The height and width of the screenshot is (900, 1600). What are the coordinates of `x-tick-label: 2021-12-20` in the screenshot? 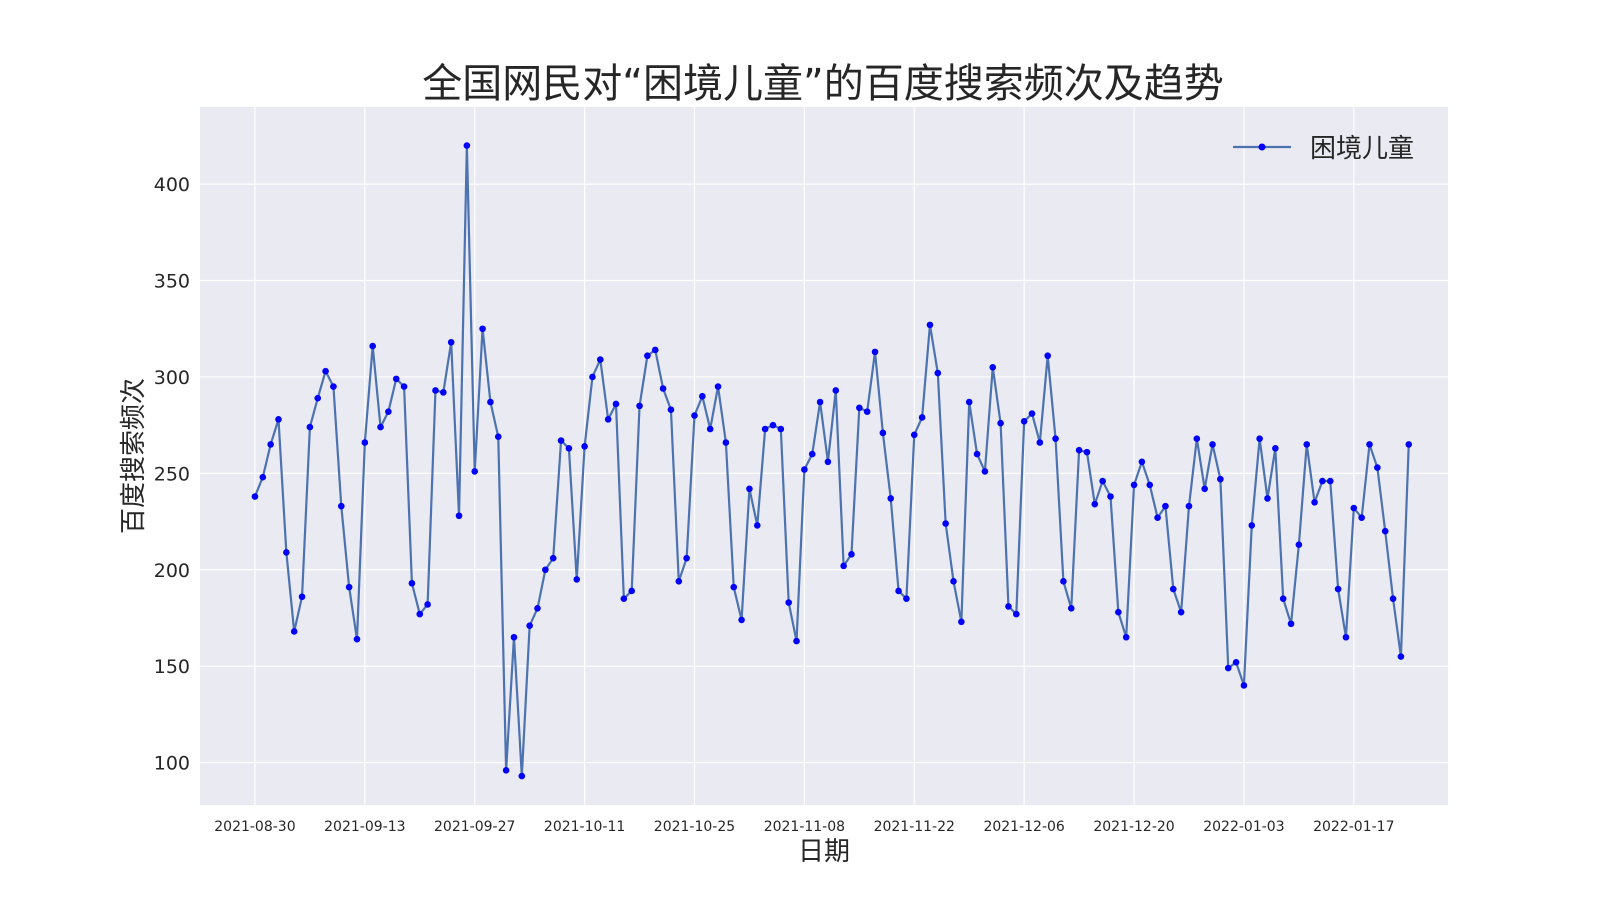 It's located at (1133, 827).